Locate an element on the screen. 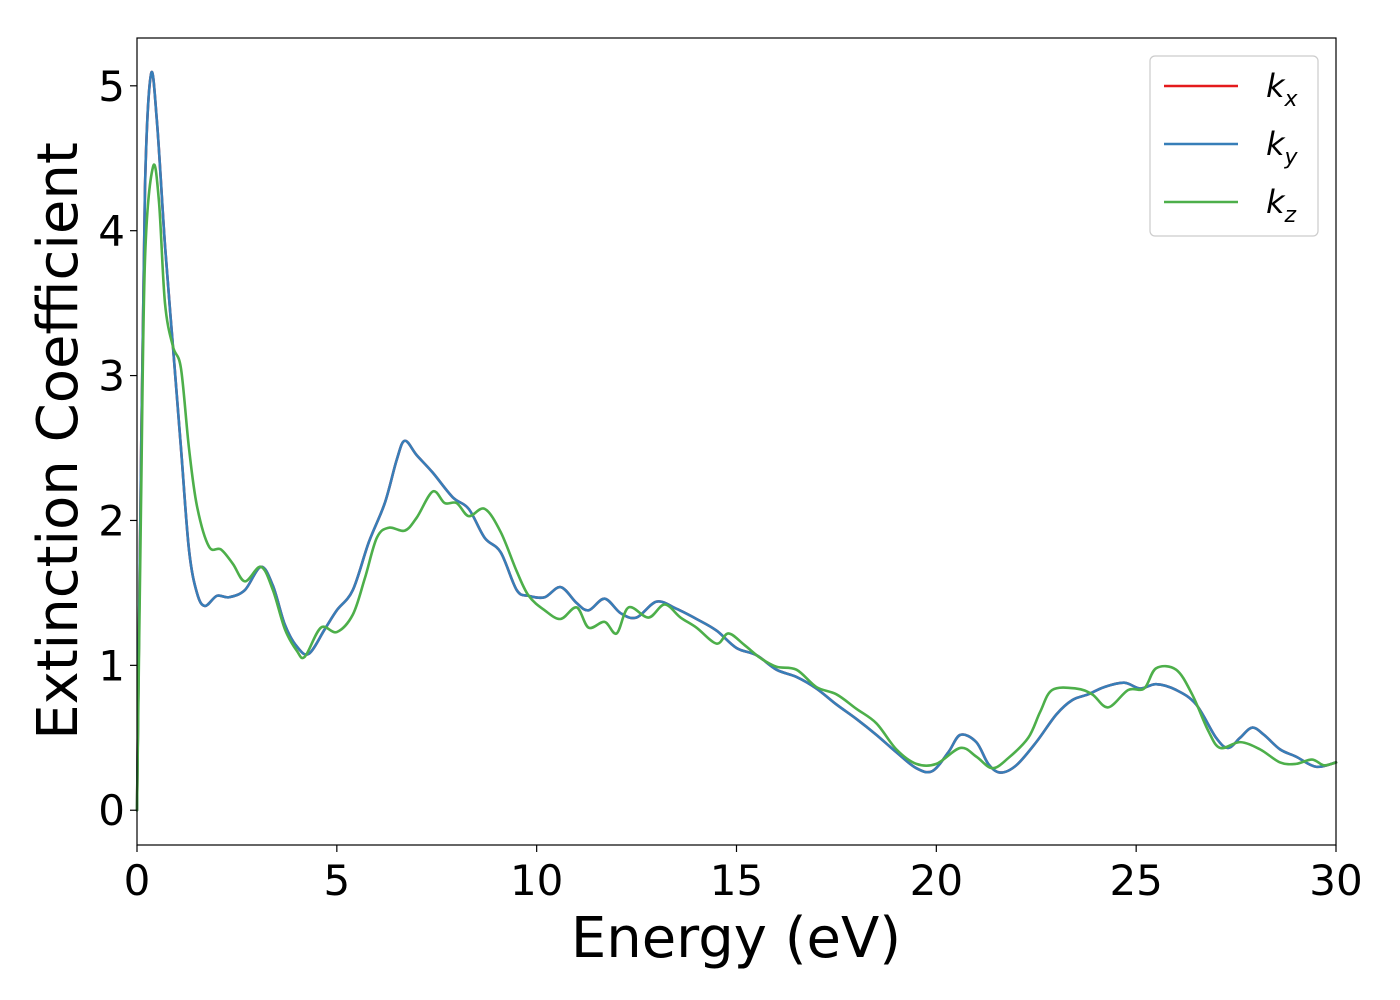  y-tick-label: 3 is located at coordinates (111, 376).